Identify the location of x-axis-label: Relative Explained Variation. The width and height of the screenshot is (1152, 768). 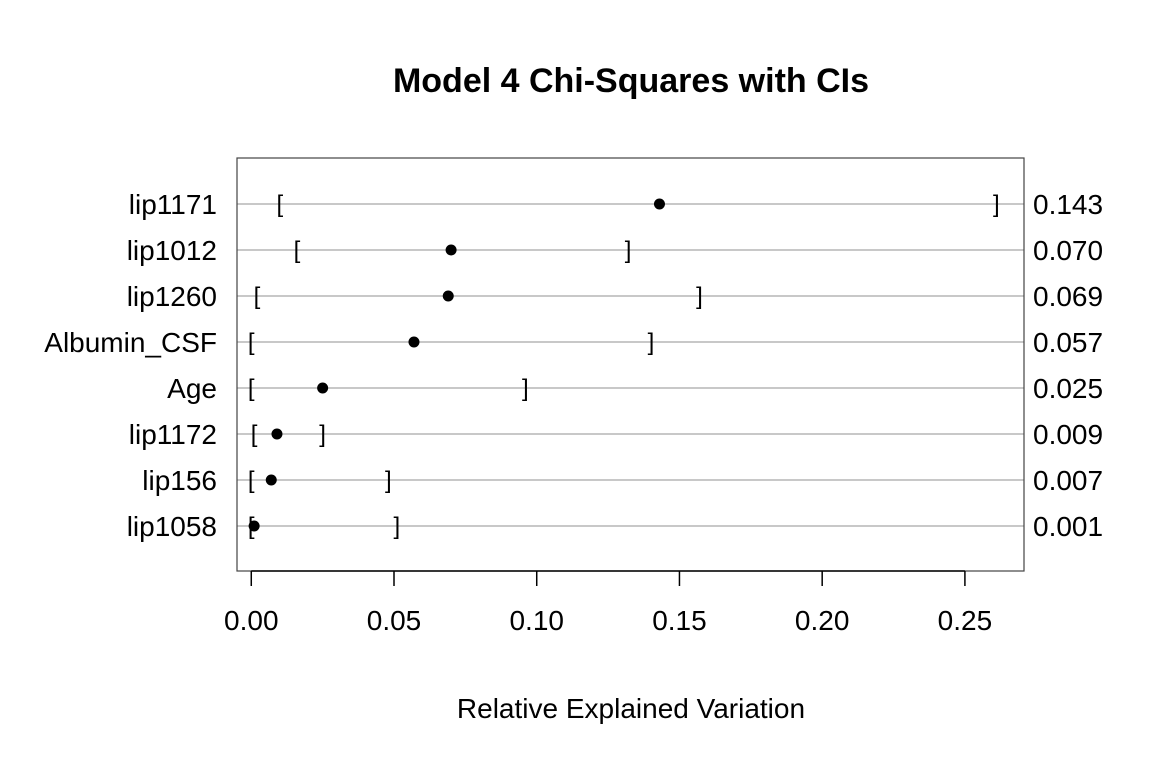
(631, 708).